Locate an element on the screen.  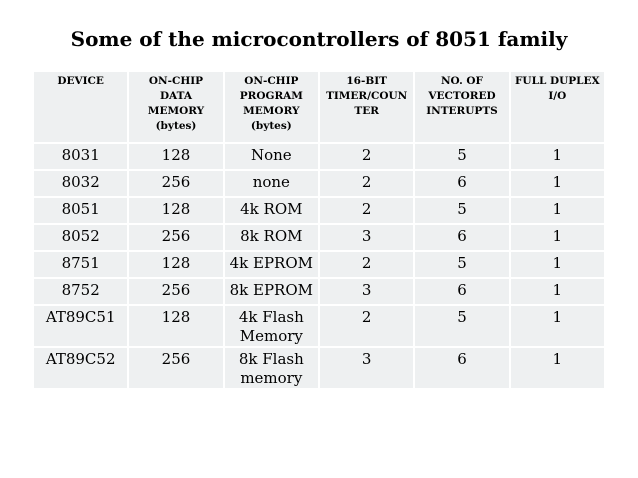
table-cell: None is located at coordinates (271, 156).